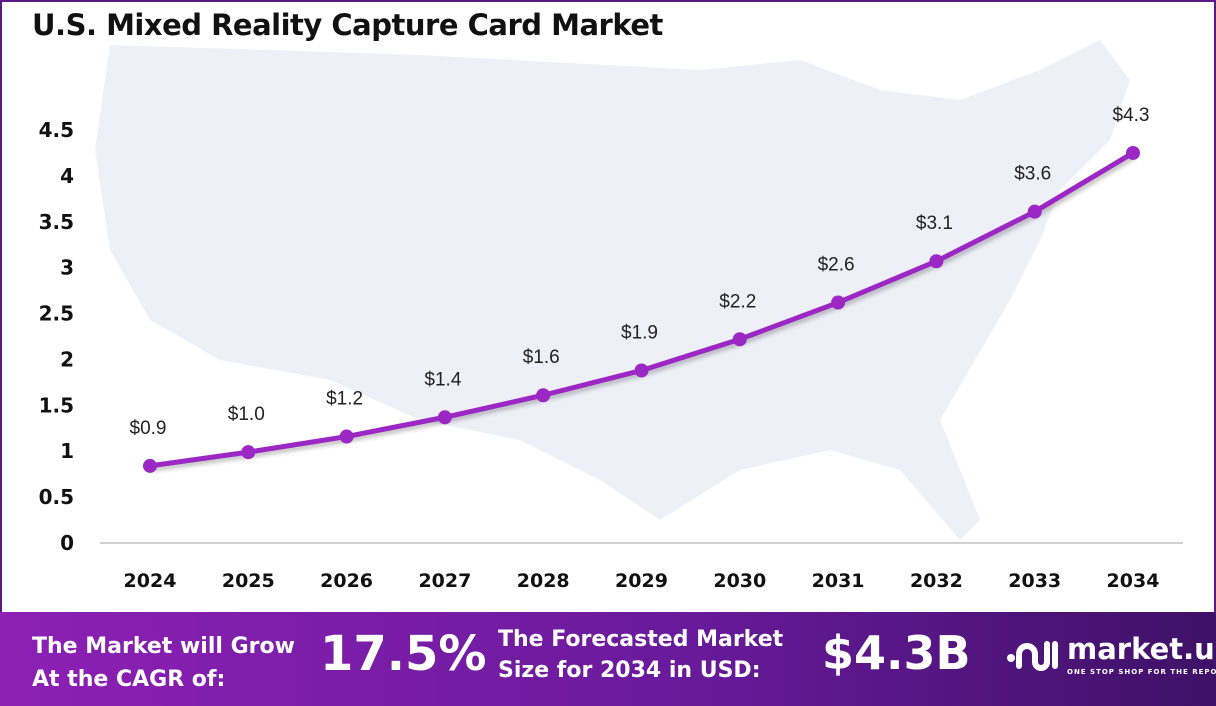 This screenshot has width=1216, height=706. I want to click on cagr-label-line2: At the CAGR of:, so click(129, 679).